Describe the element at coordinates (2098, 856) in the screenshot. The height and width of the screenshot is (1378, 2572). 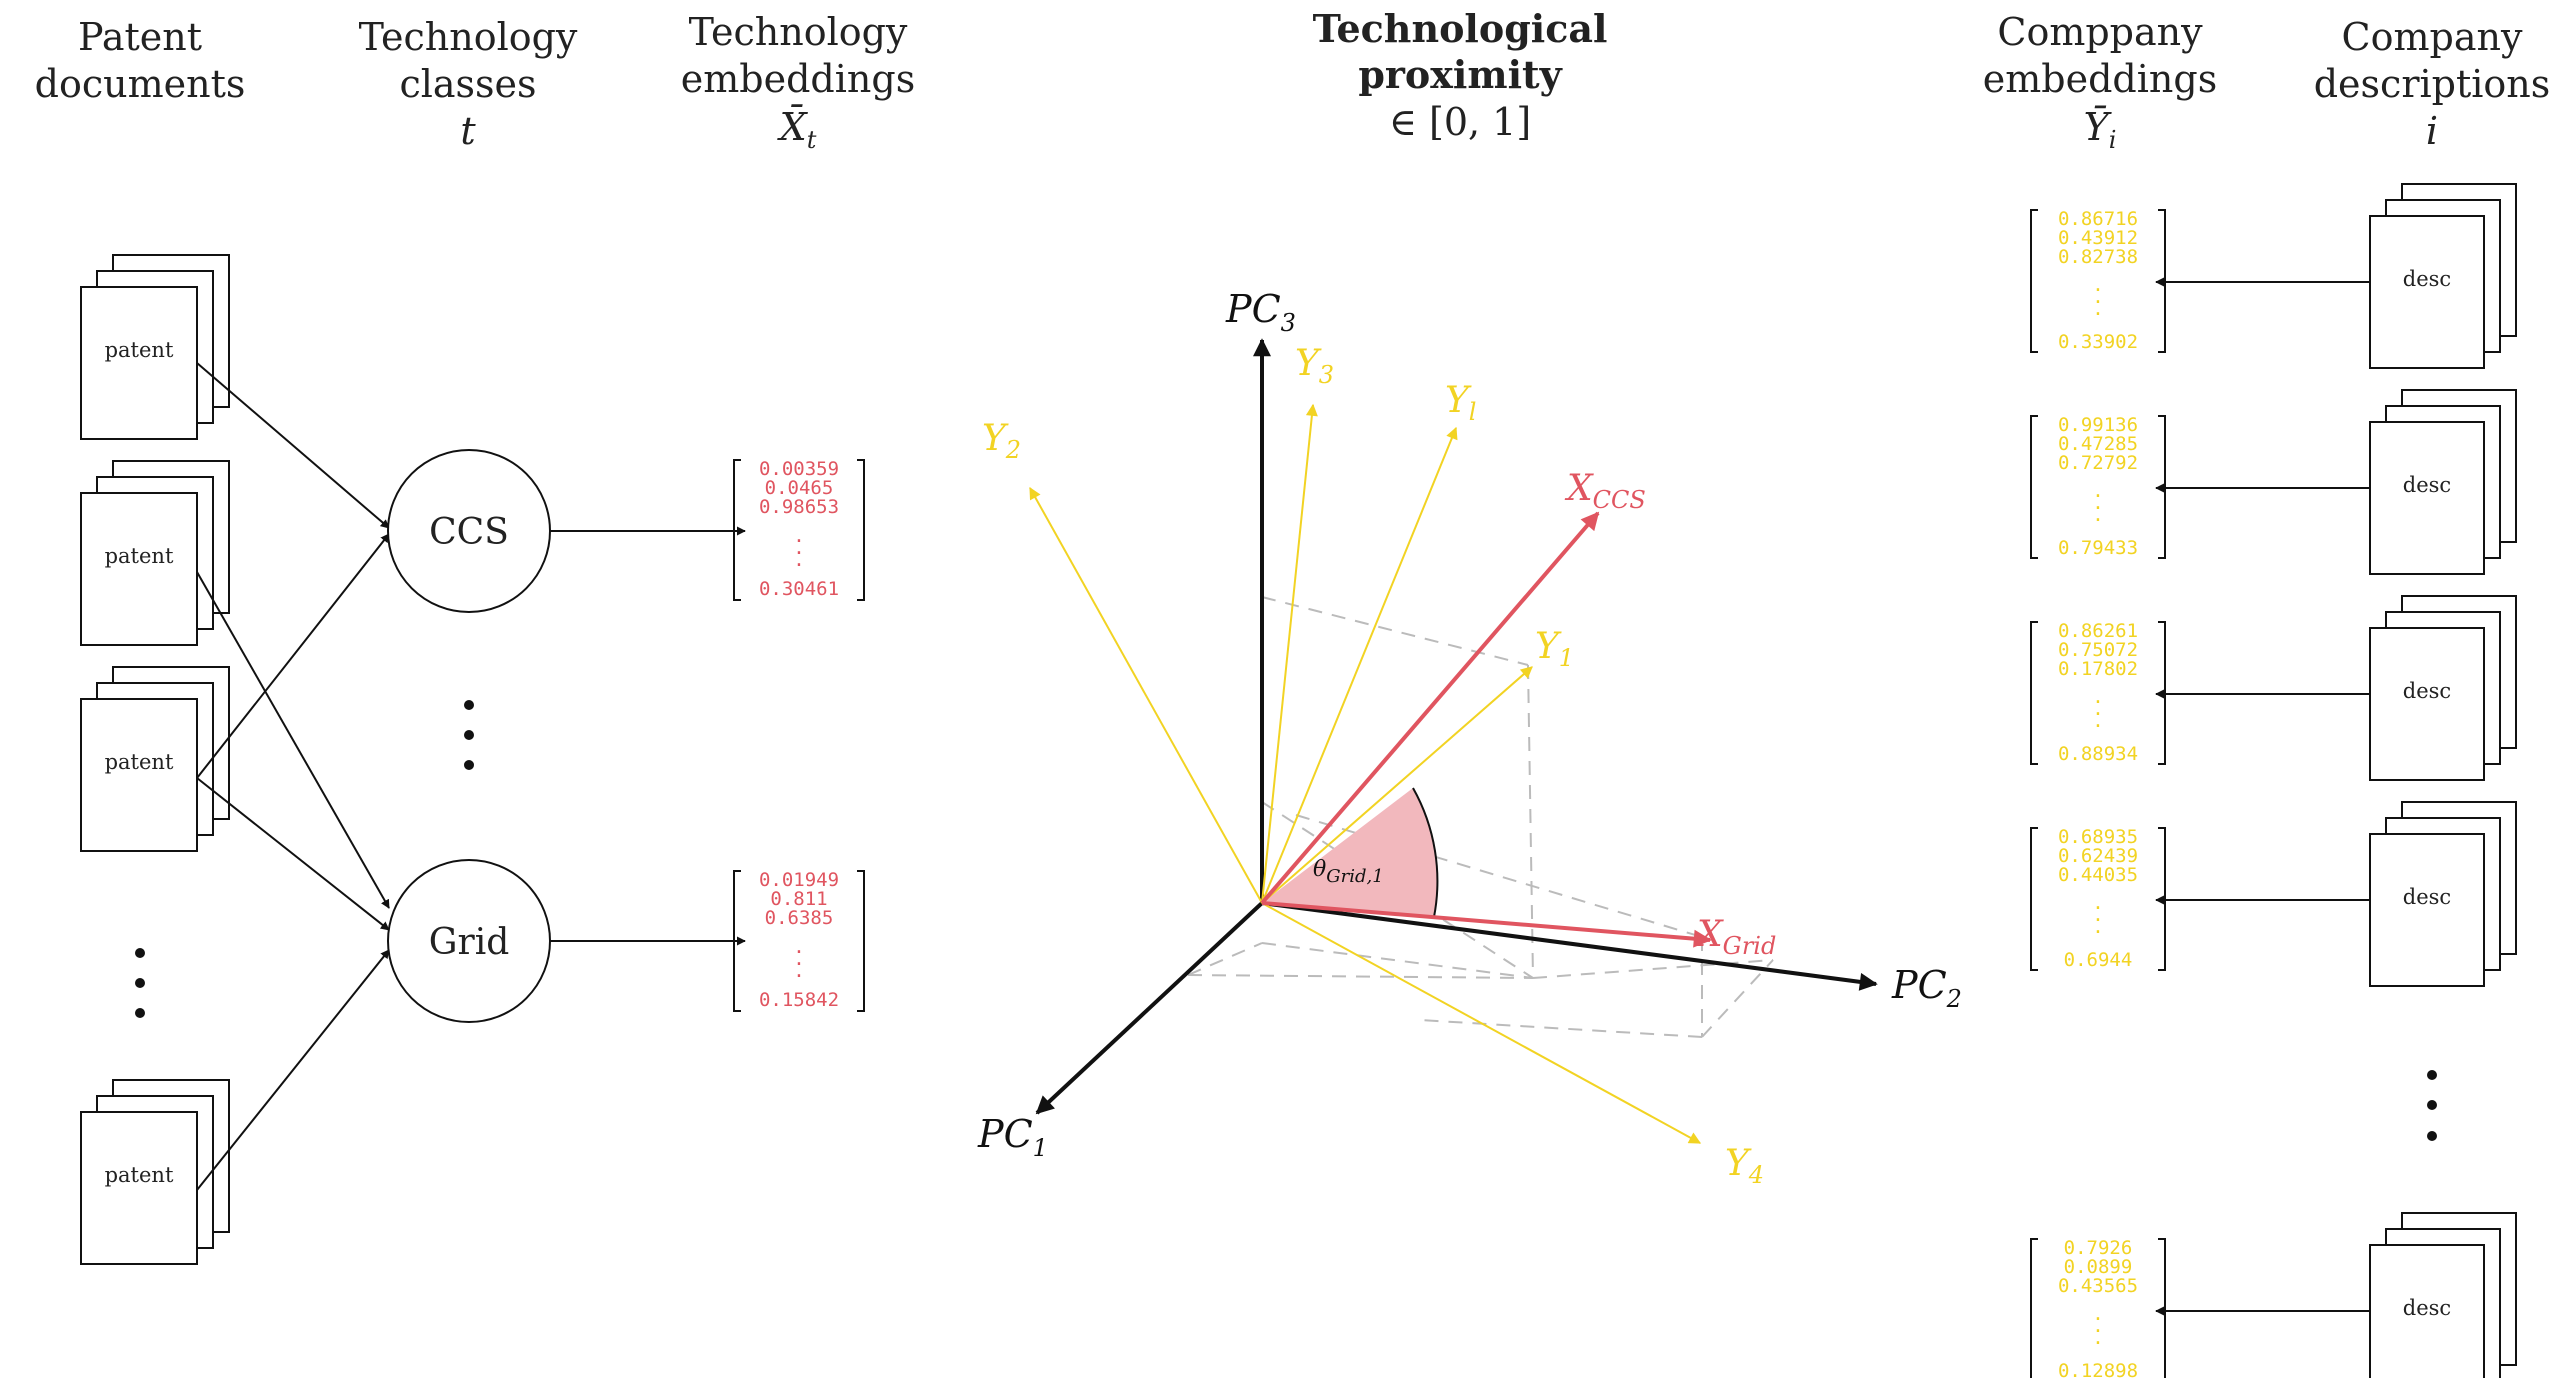
I see `vector-value: 0.62439` at that location.